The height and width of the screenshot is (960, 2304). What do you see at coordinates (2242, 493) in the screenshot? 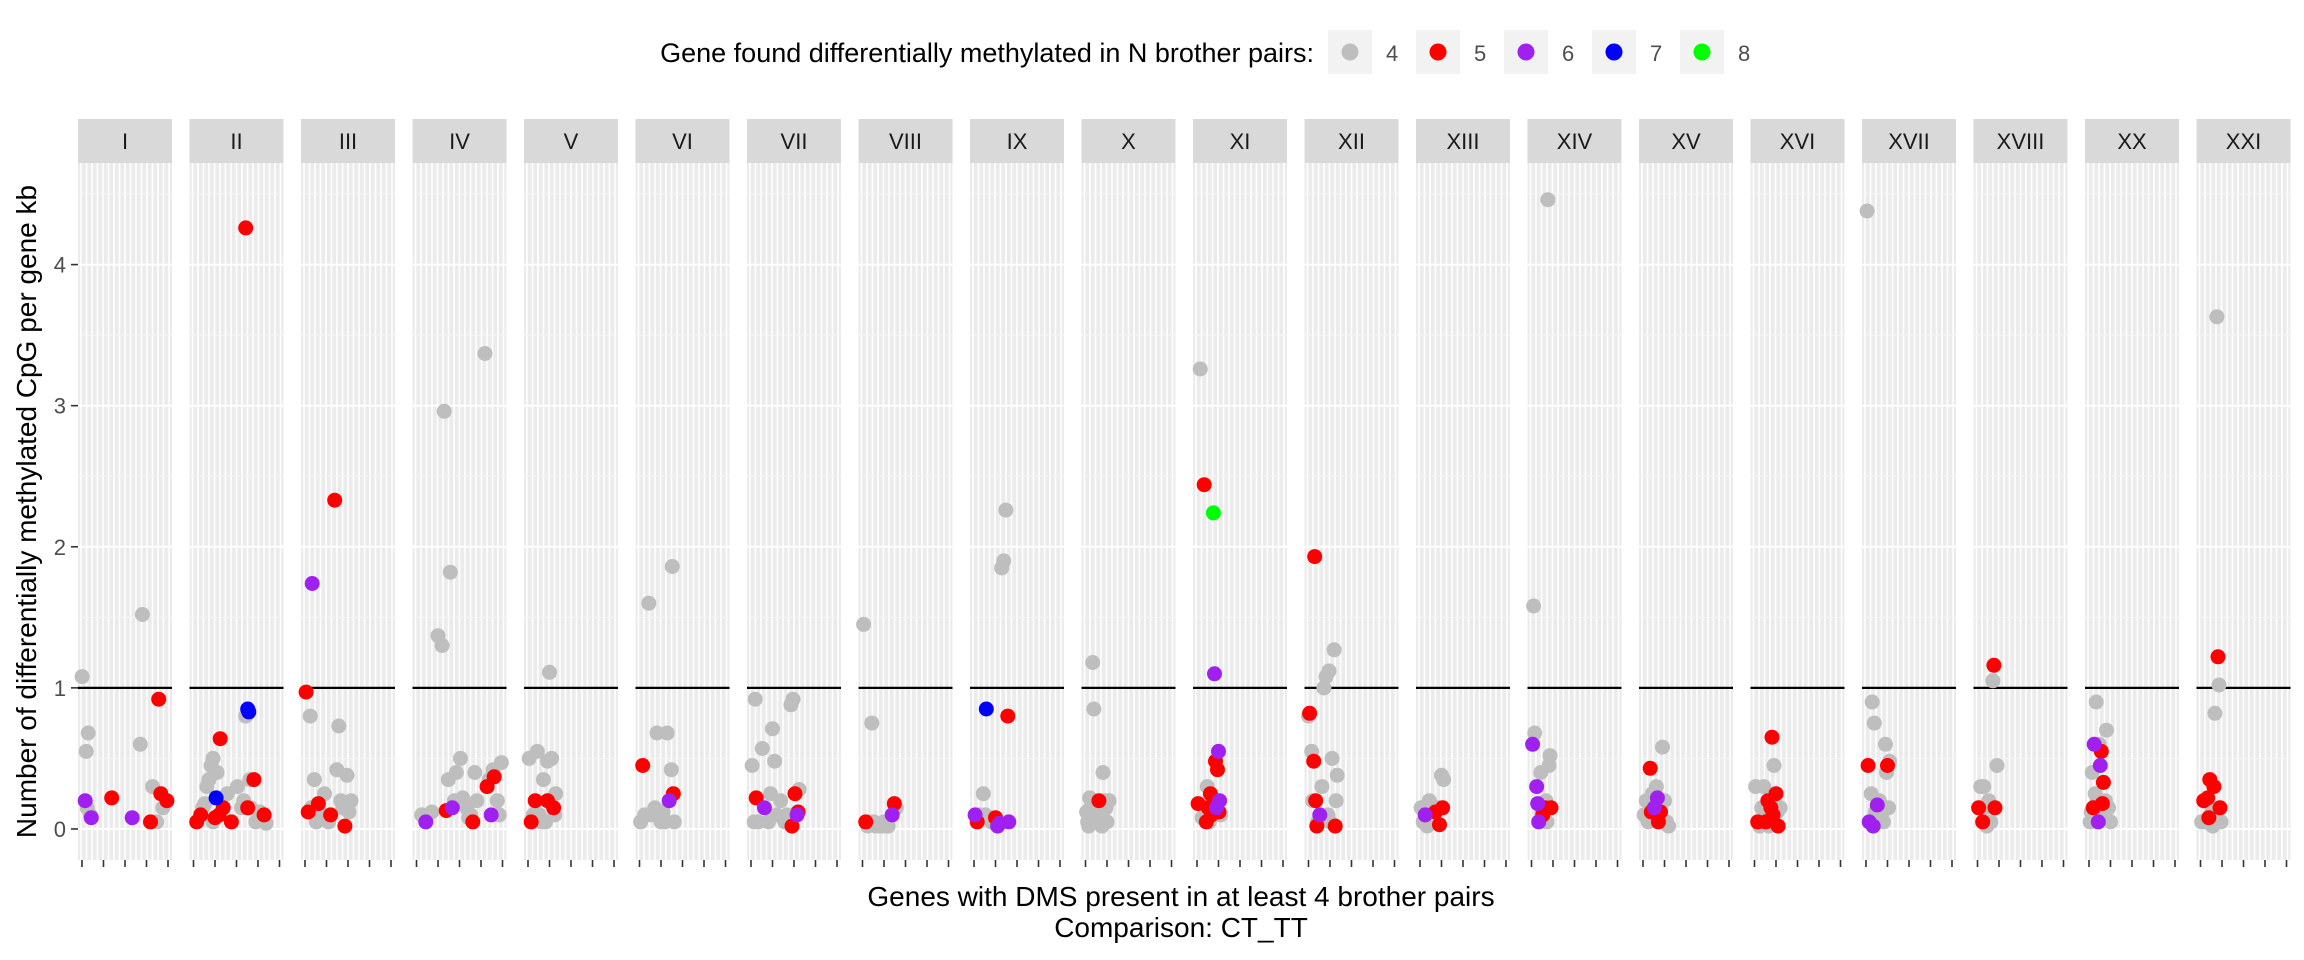
I see `facet-panel-XXI: XXI` at bounding box center [2242, 493].